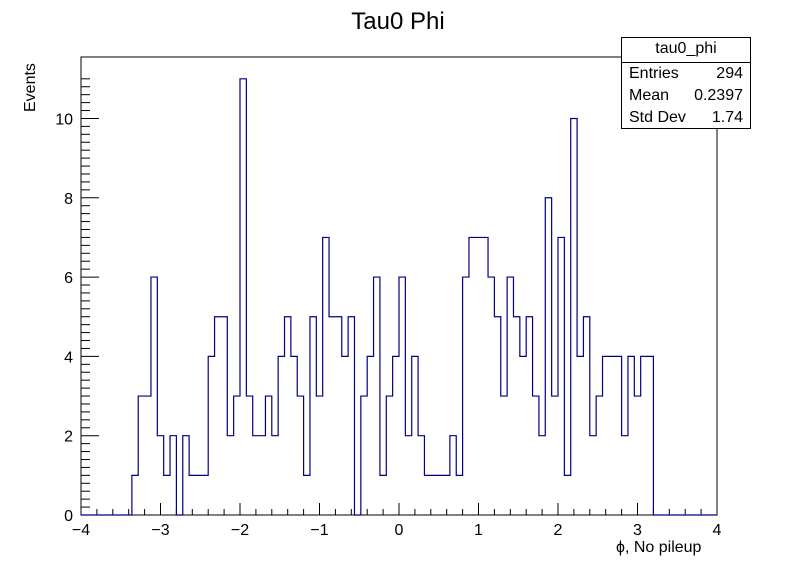 This screenshot has width=796, height=572. Describe the element at coordinates (64, 119) in the screenshot. I see `y-tick-label: 10` at that location.